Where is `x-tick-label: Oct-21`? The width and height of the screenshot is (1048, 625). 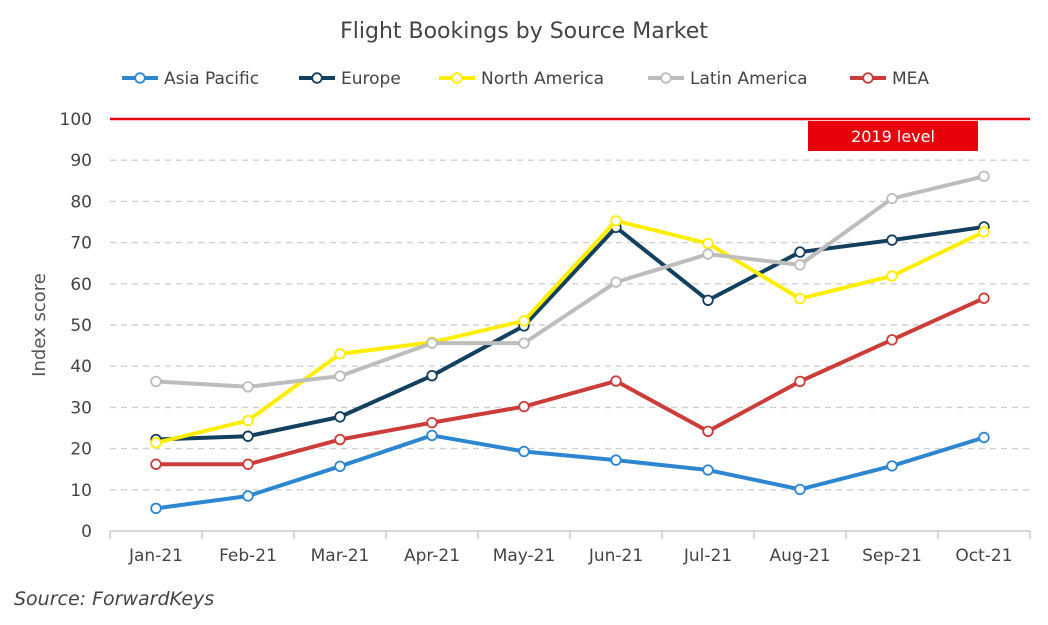
x-tick-label: Oct-21 is located at coordinates (983, 556).